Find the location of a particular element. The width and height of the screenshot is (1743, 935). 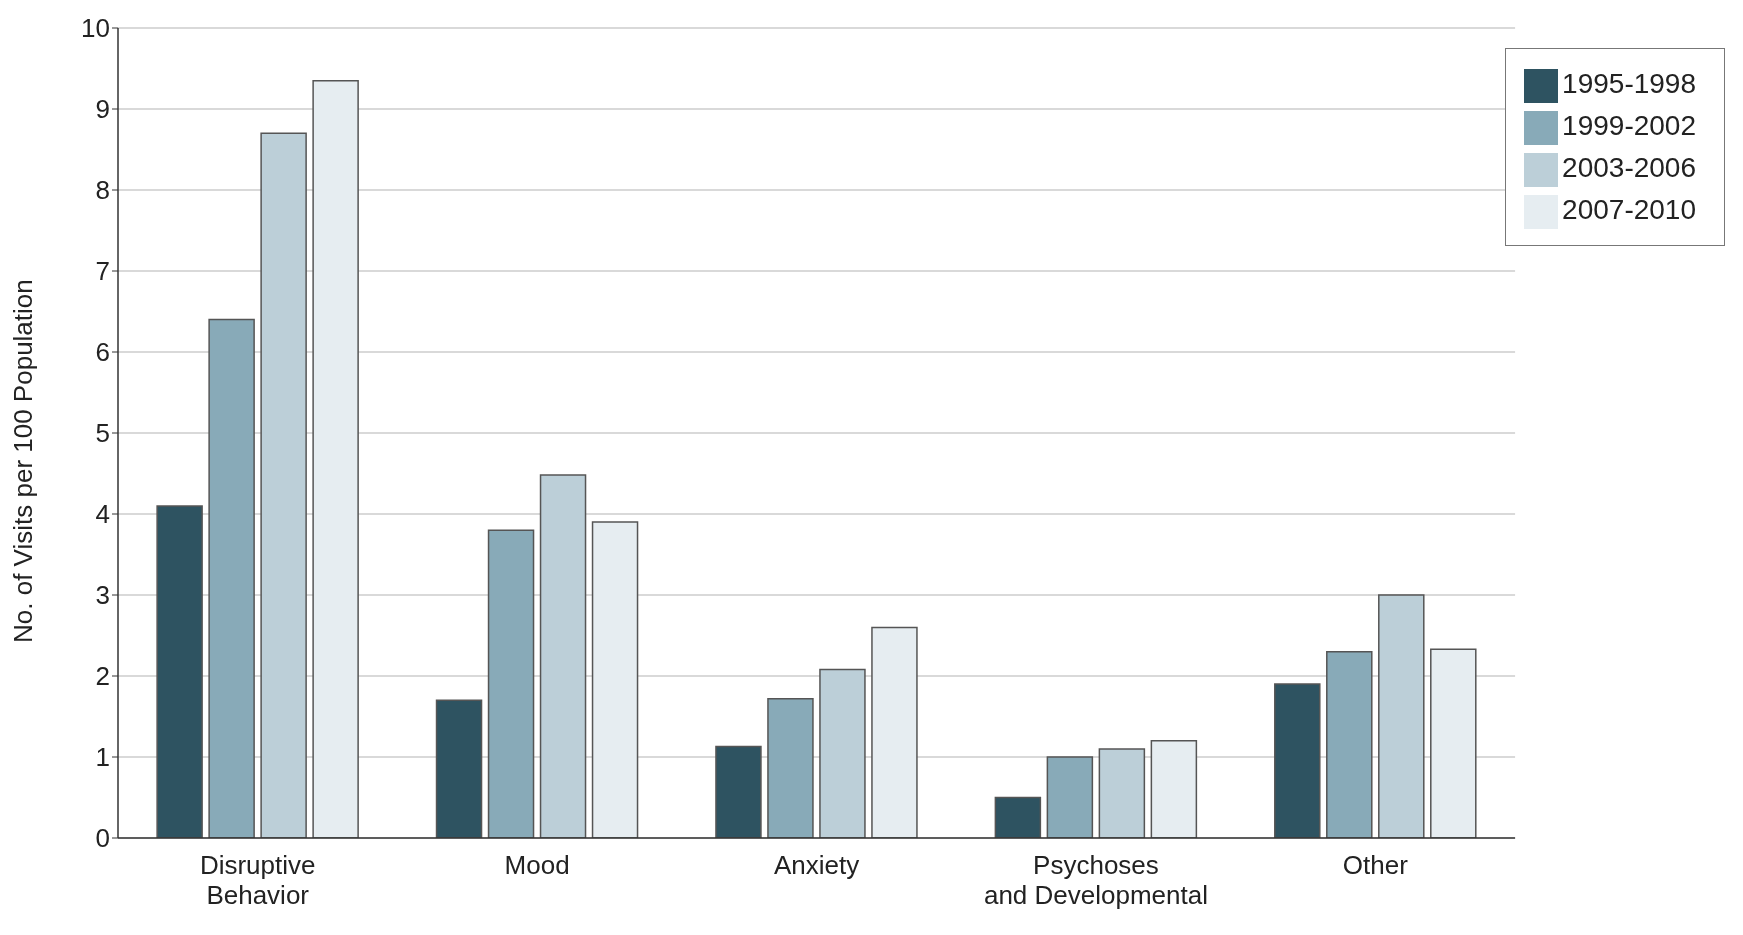

legend-label: 2007-2010 is located at coordinates (1629, 209).